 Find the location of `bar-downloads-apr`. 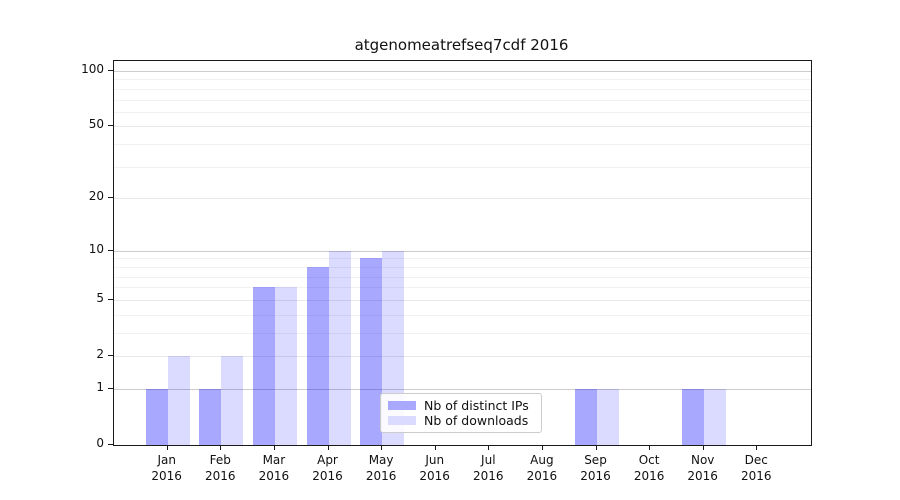

bar-downloads-apr is located at coordinates (339, 347).